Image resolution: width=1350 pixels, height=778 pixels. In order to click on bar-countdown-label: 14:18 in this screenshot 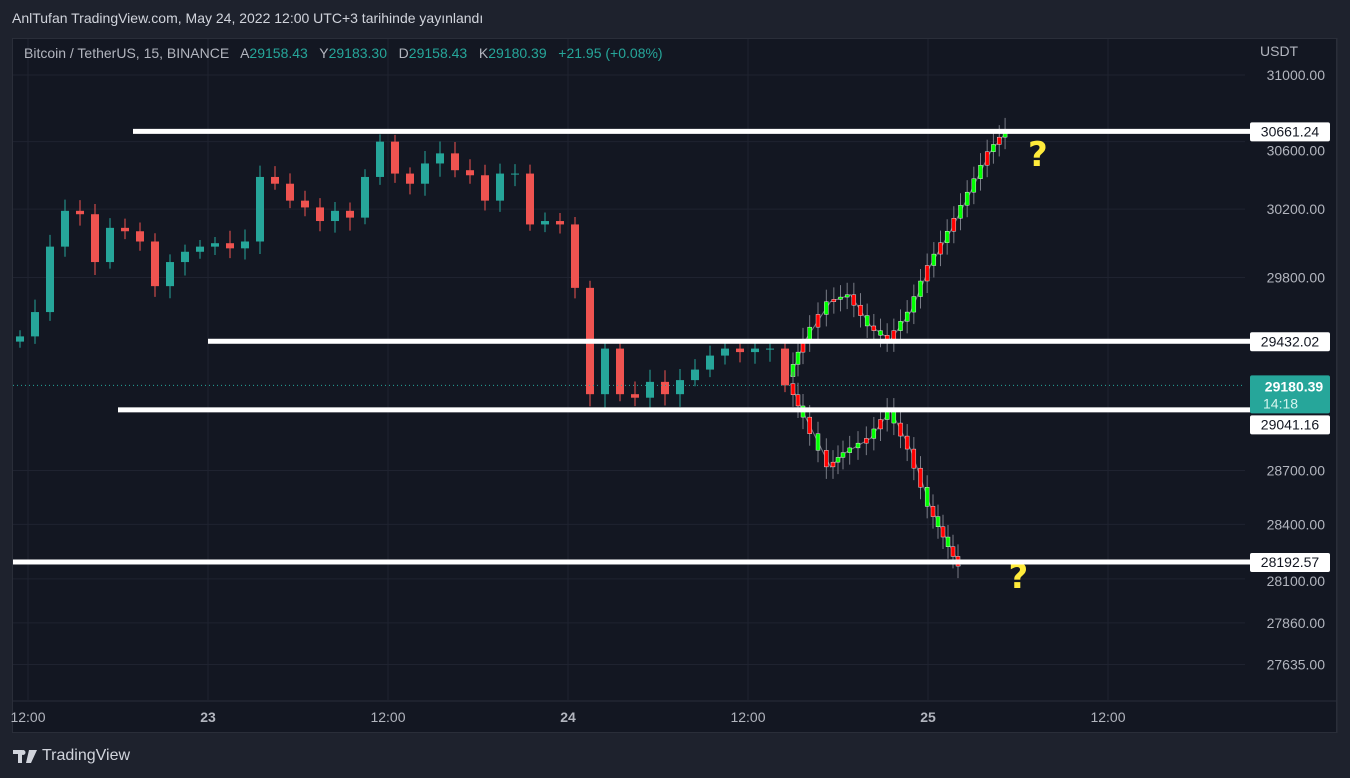, I will do `click(1280, 403)`.